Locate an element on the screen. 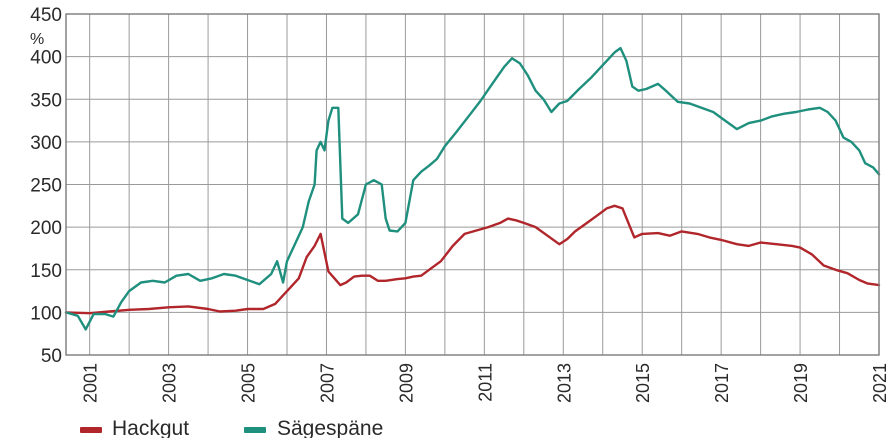  x-tick-label: 2007 is located at coordinates (327, 383).